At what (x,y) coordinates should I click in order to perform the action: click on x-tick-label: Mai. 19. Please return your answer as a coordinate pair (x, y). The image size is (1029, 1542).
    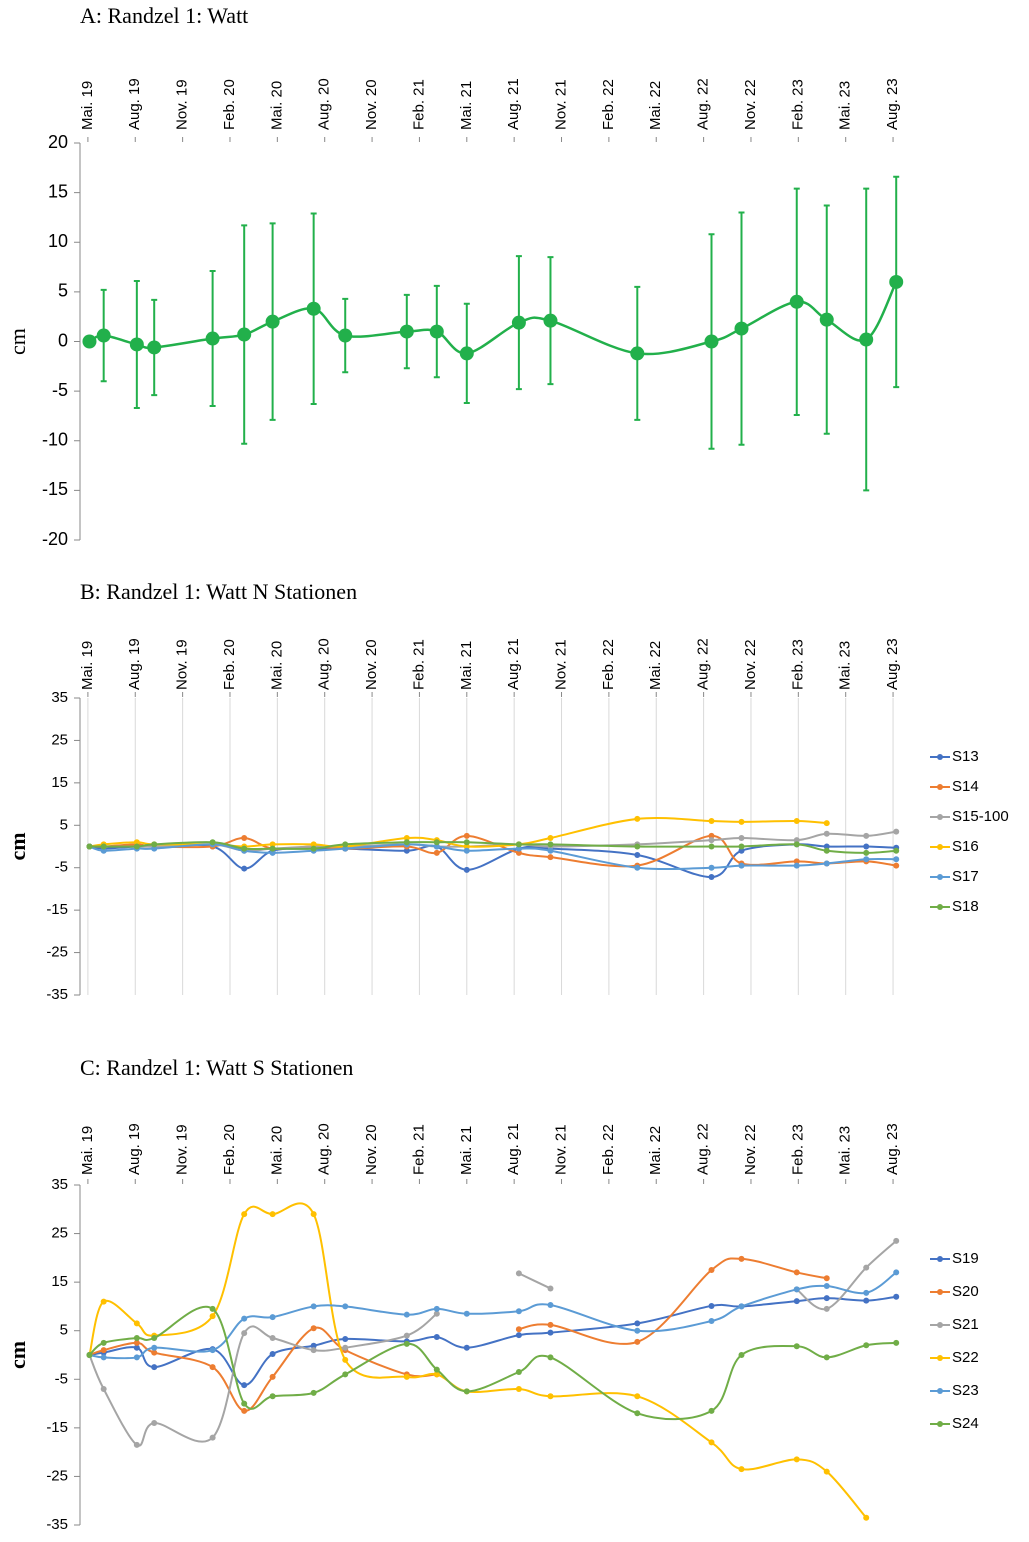
    Looking at the image, I should click on (87, 665).